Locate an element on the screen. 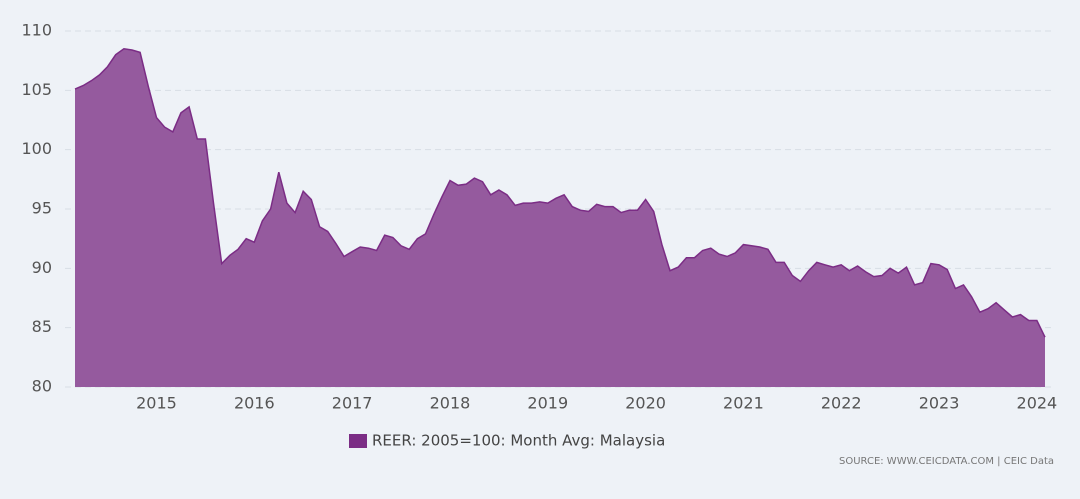 This screenshot has height=499, width=1080. x-tick-label: 2023 is located at coordinates (939, 403).